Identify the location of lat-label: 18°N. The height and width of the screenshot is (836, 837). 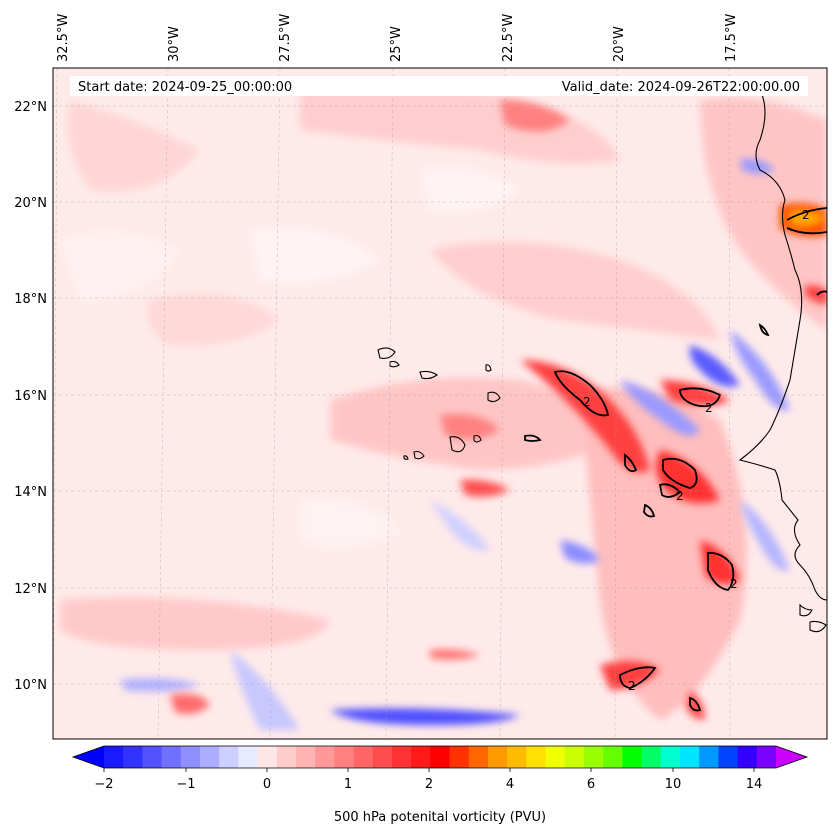
(30, 299).